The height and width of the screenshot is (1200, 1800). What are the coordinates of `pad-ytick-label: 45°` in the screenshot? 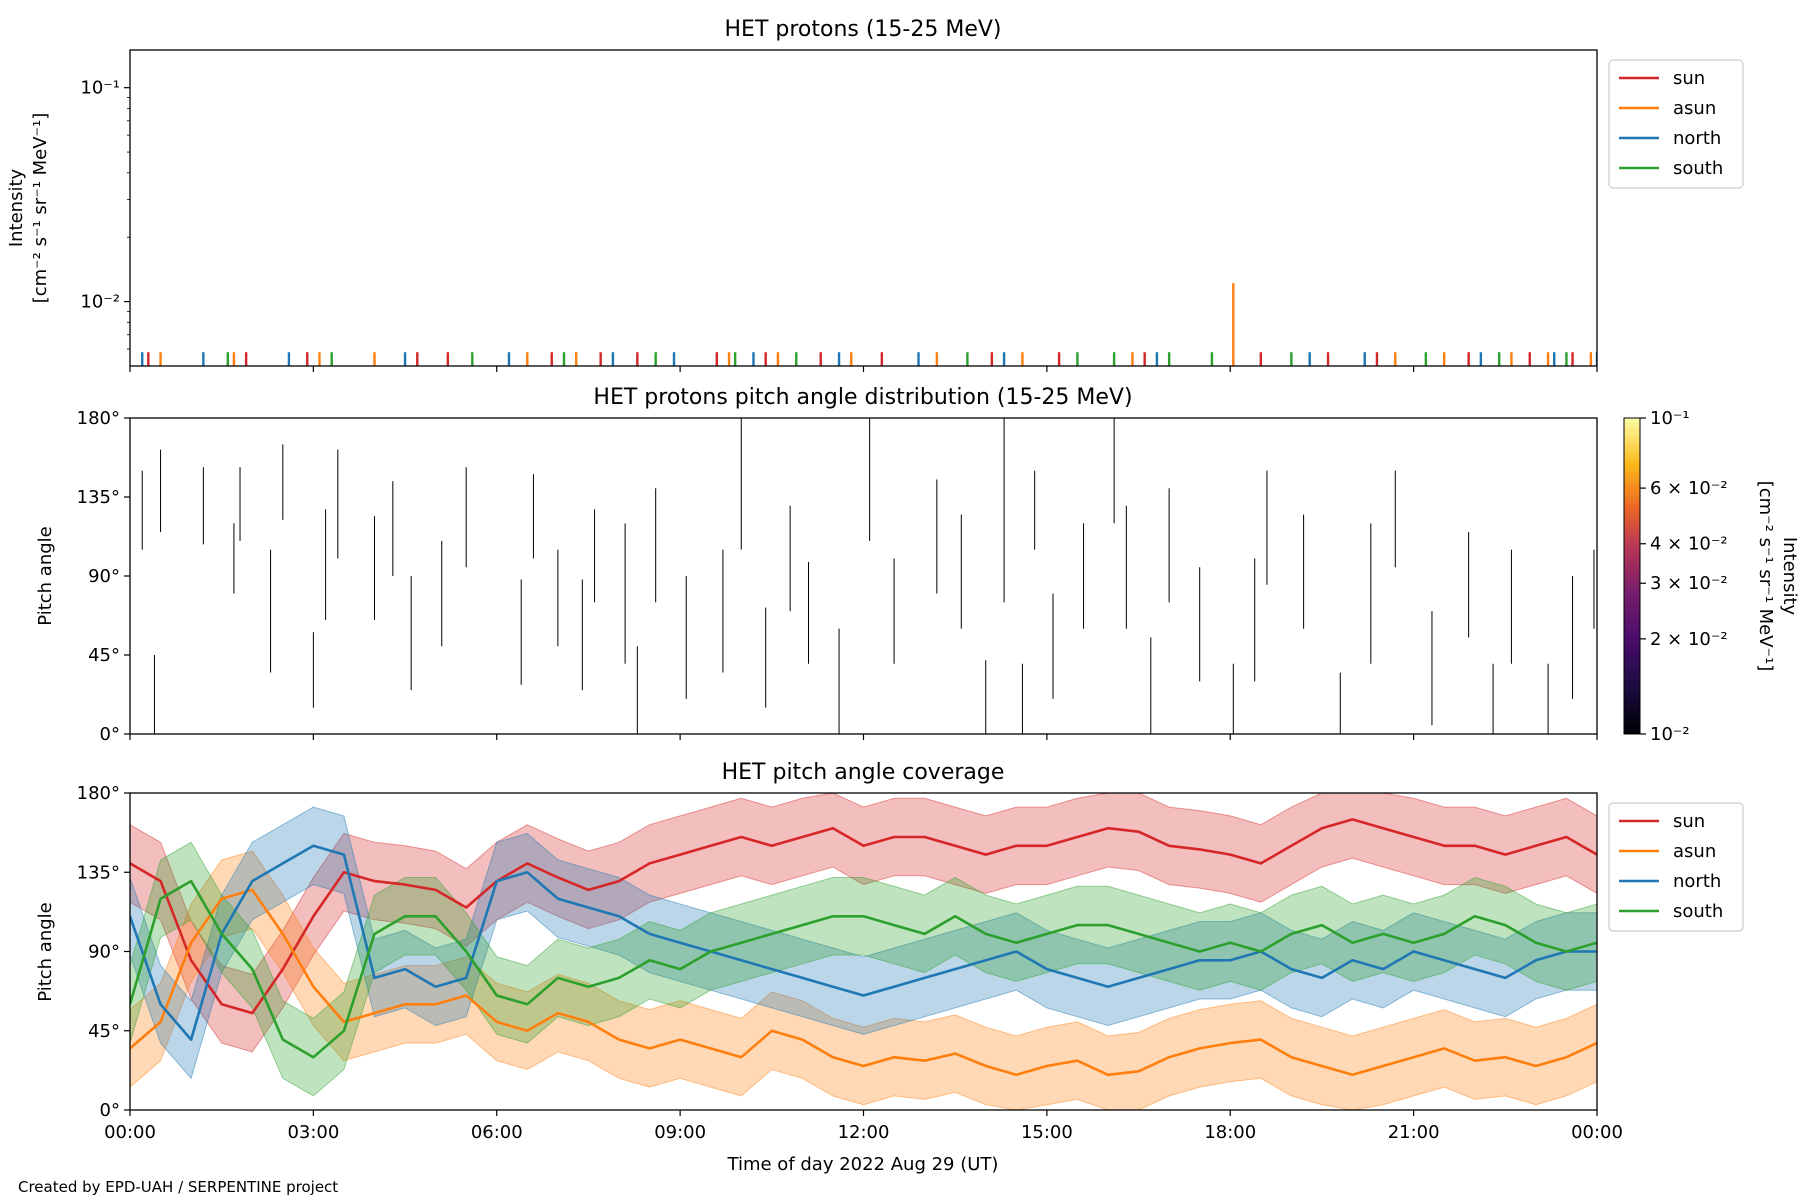 It's located at (104, 655).